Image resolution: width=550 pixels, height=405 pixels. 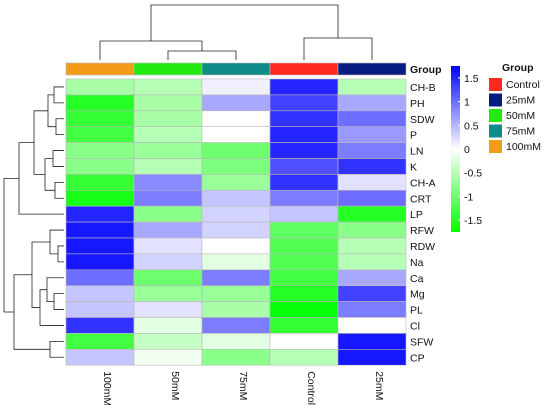 What do you see at coordinates (168, 309) in the screenshot?
I see `heatmap-cell-pl-50mm` at bounding box center [168, 309].